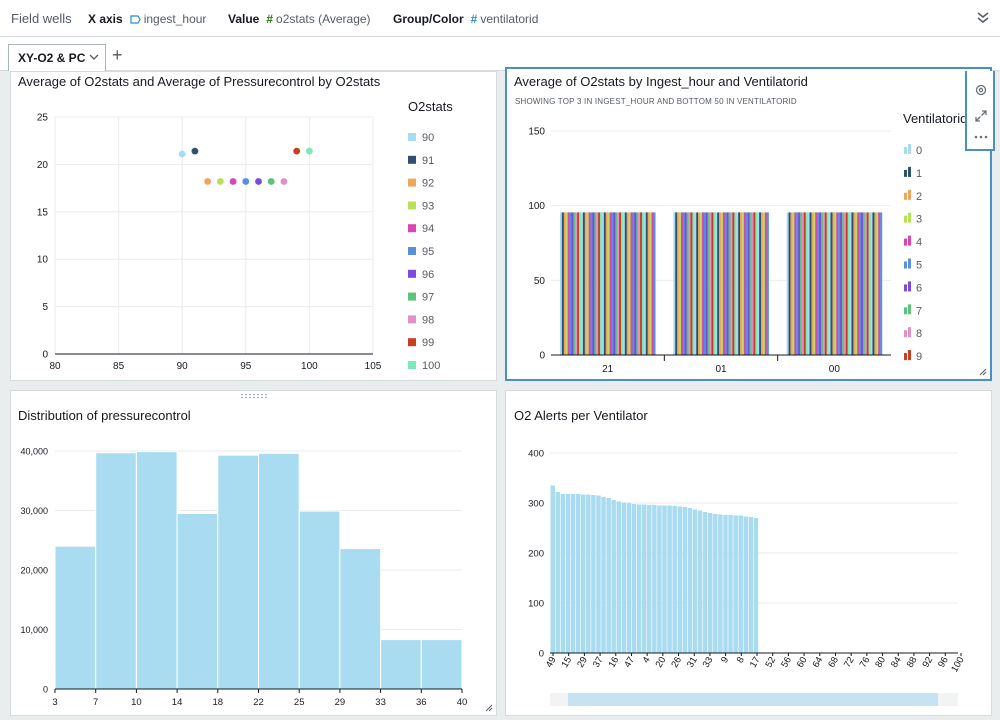 The width and height of the screenshot is (1000, 720). What do you see at coordinates (323, 19) in the screenshot?
I see `value-field: o2stats (Average)` at bounding box center [323, 19].